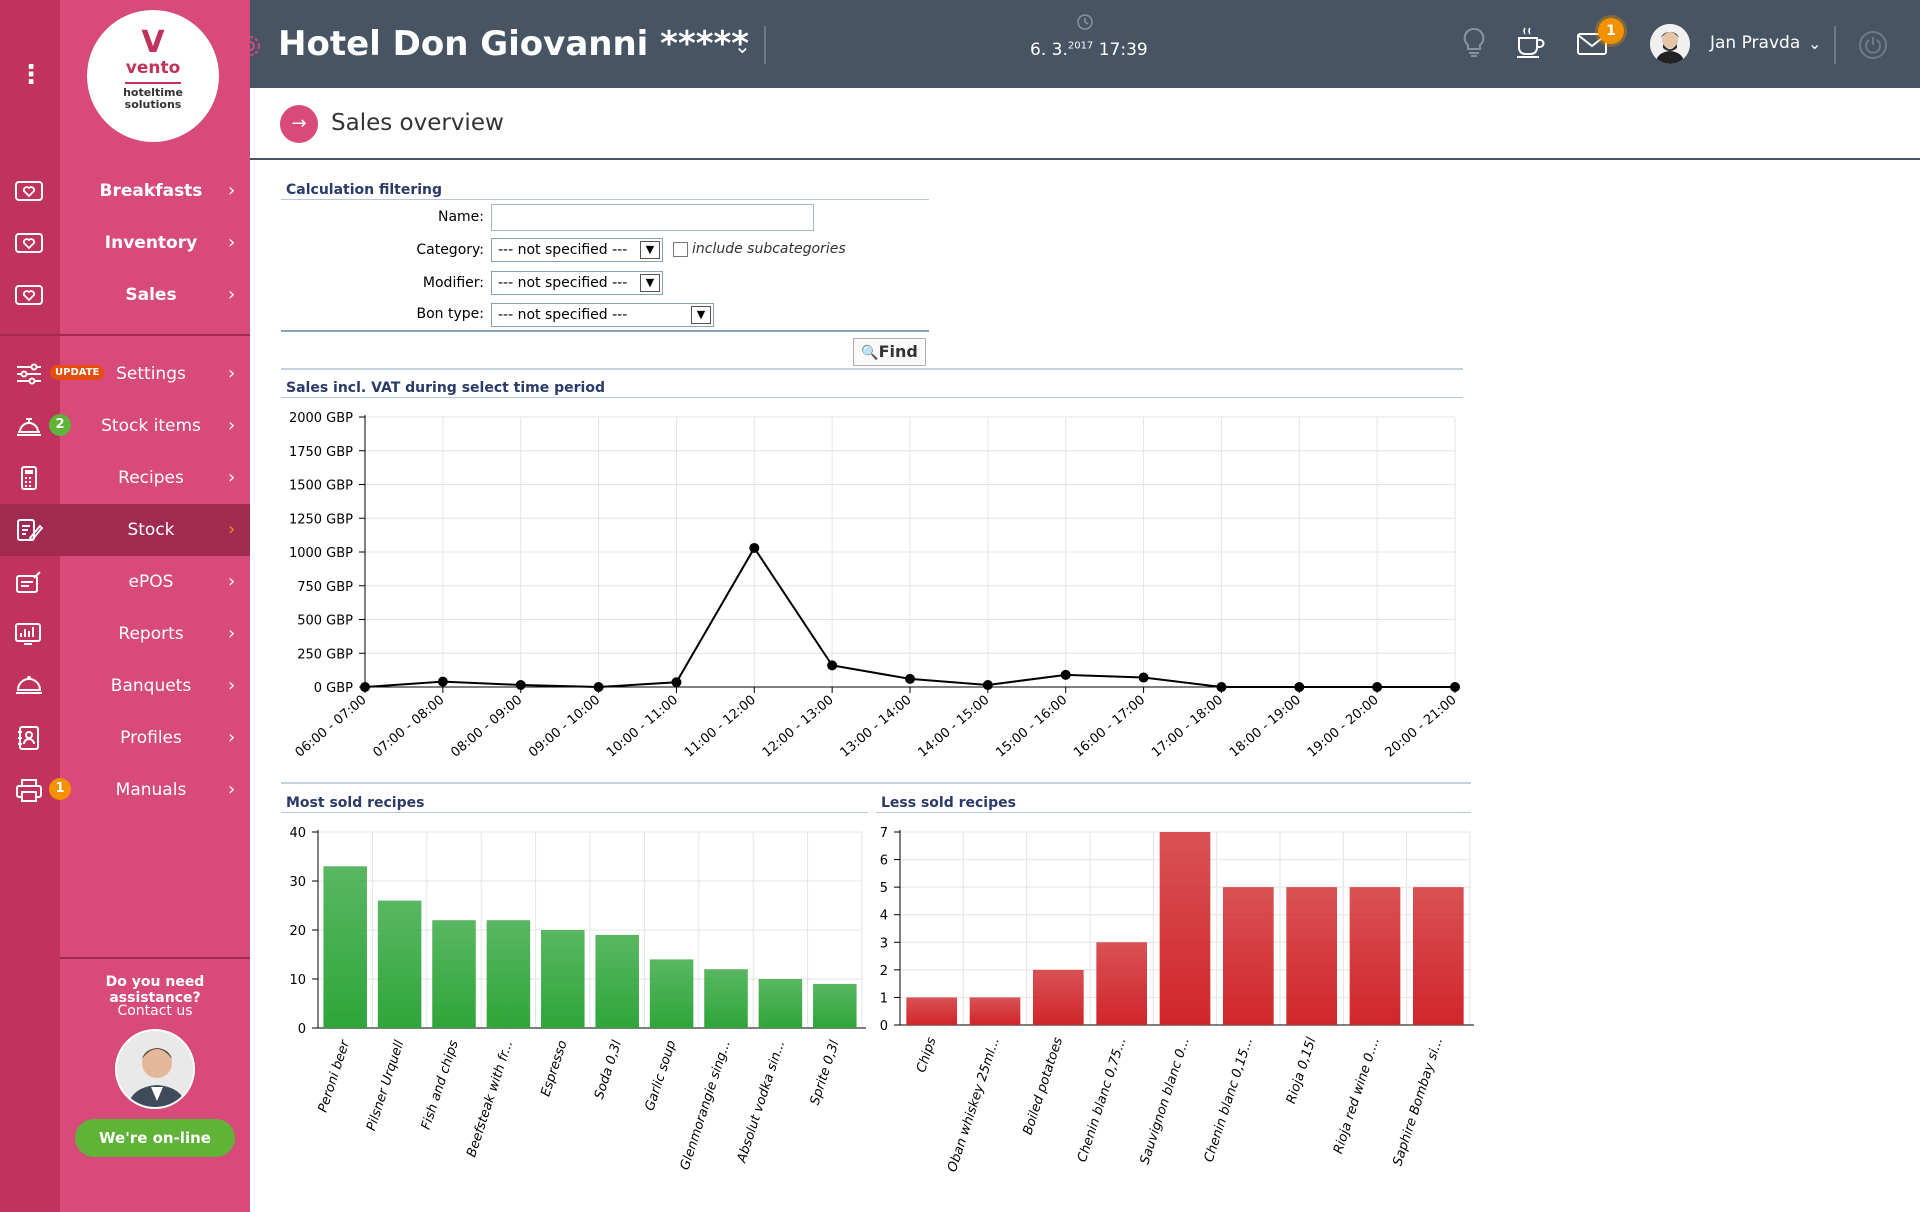  What do you see at coordinates (125, 374) in the screenshot?
I see `sidebar-item-settings: UPDATE Settings ›` at bounding box center [125, 374].